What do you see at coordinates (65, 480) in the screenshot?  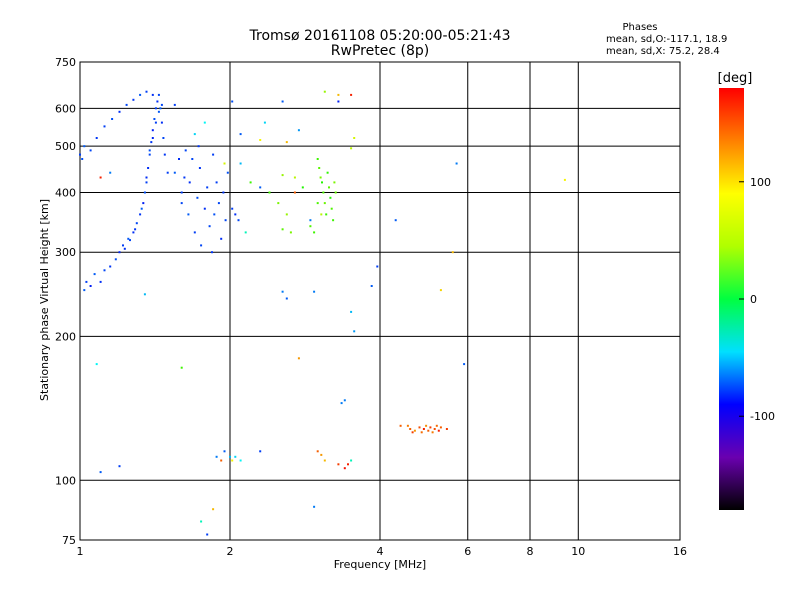 I see `y-tick-label: 100` at bounding box center [65, 480].